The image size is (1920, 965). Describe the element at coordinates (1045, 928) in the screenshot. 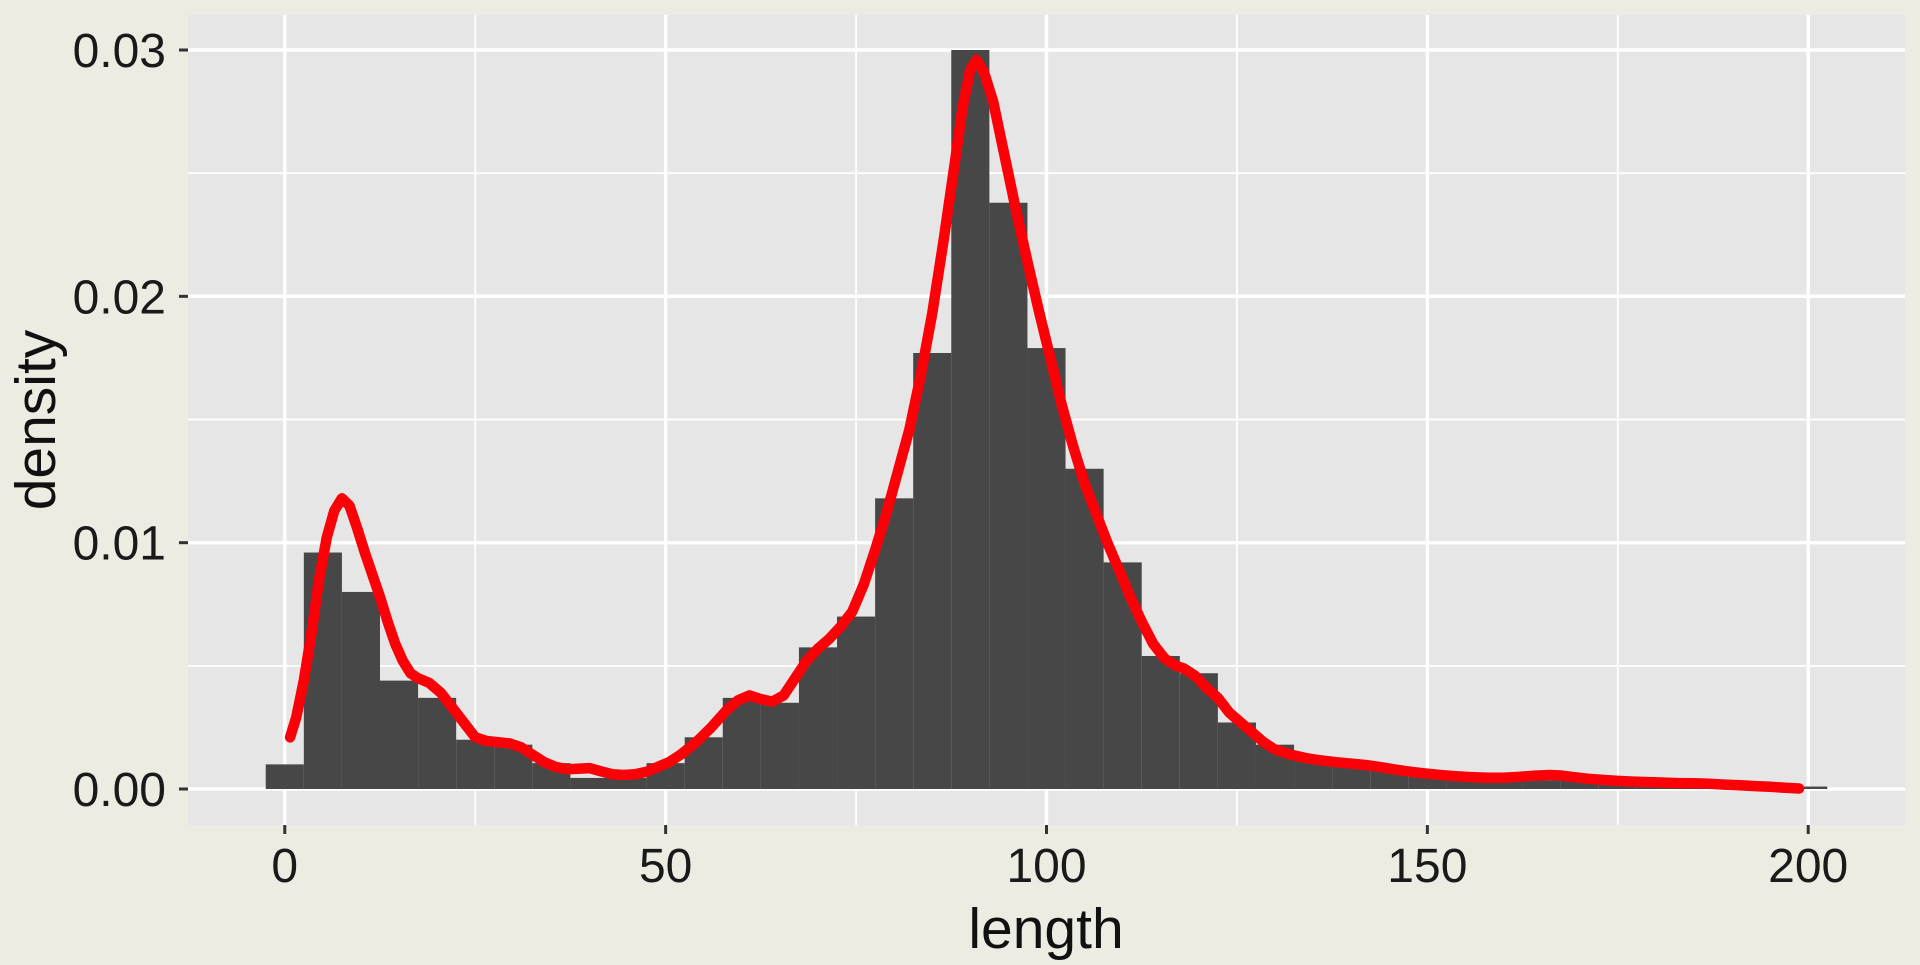

I see `x-axis-title: length` at that location.